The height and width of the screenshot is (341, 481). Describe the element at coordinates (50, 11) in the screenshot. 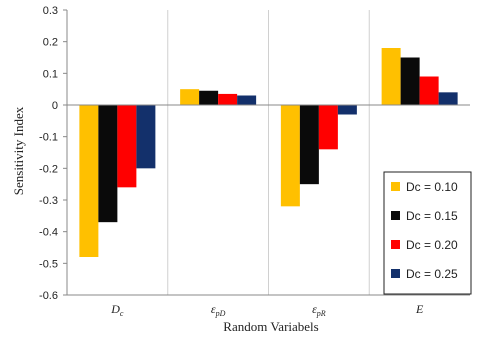

I see `y-tick-label: 0.3` at that location.